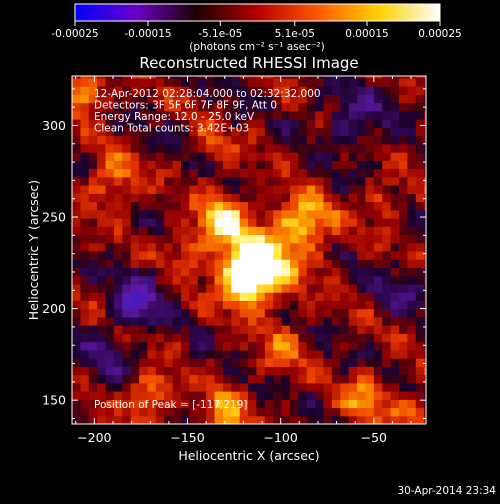 This screenshot has height=504, width=500. Describe the element at coordinates (220, 34) in the screenshot. I see `colorbar-tick-label: -5.1e-05` at that location.